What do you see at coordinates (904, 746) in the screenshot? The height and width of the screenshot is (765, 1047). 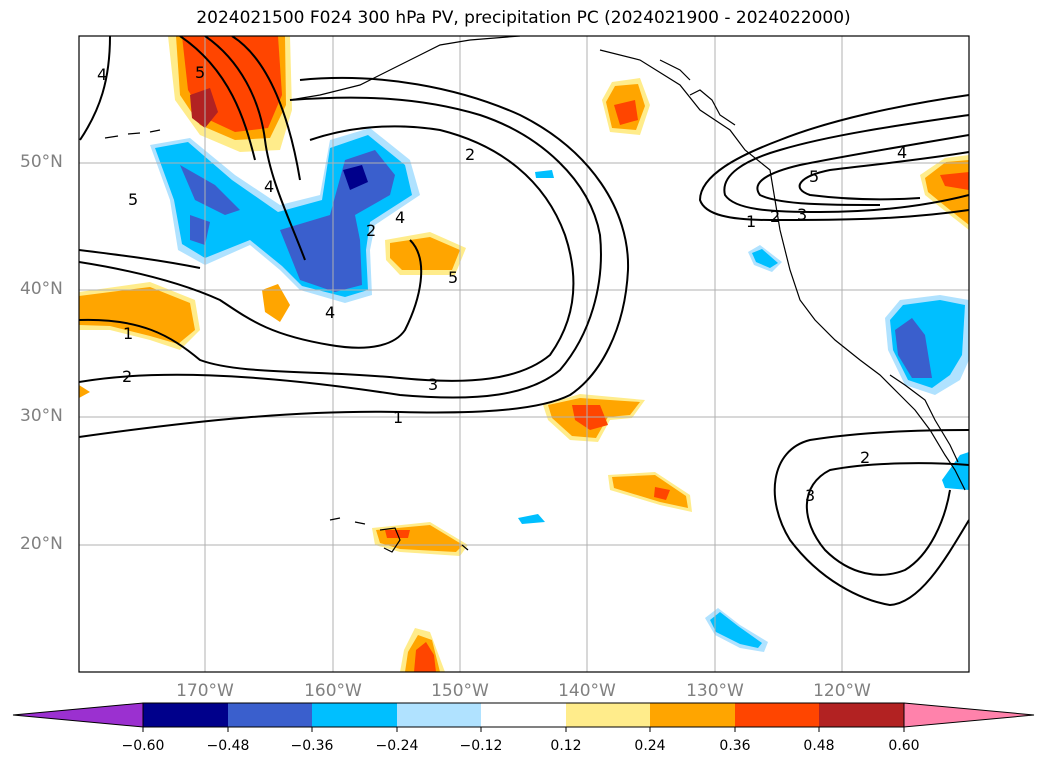 I see `colorbar-tick-label: 0.60` at bounding box center [904, 746].